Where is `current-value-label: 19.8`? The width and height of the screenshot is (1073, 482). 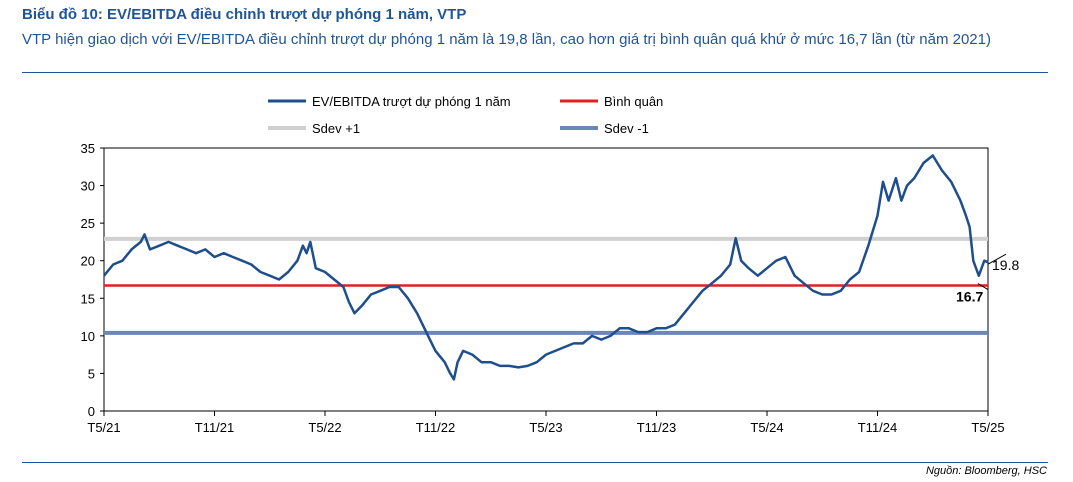 current-value-label: 19.8 is located at coordinates (1005, 265).